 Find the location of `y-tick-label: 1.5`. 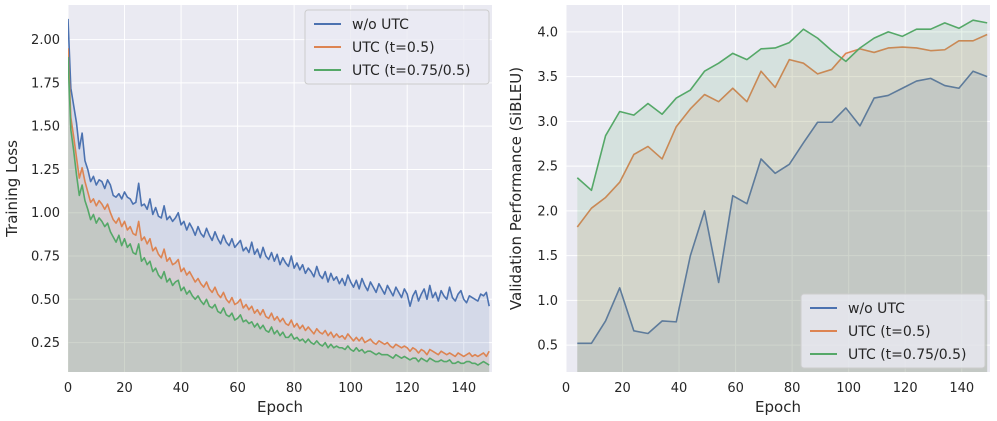

y-tick-label: 1.5 is located at coordinates (547, 256).